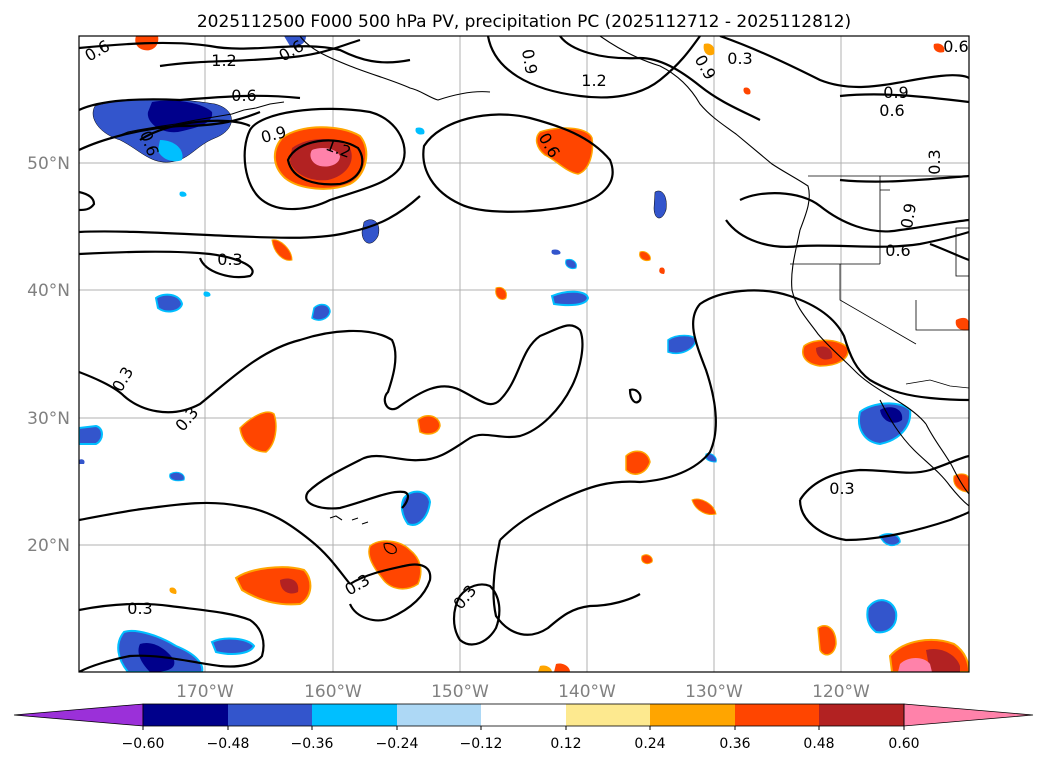 The image size is (1047, 765). I want to click on colorbar-tick-label: 0.60, so click(903, 744).